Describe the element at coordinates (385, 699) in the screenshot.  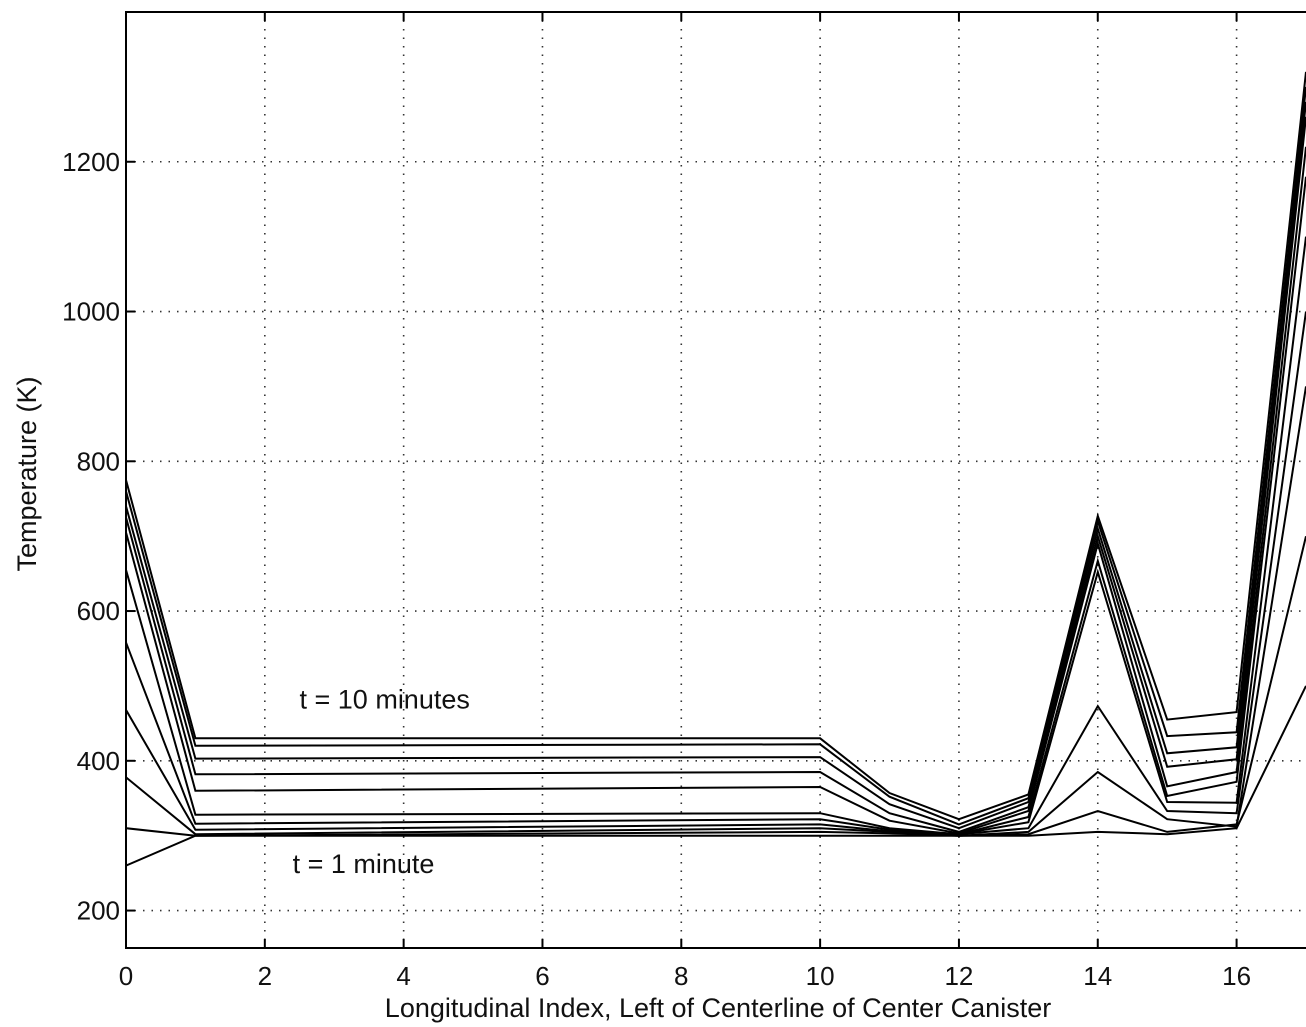
I see `annotation-t-10-minutes: t = 10 minutes` at that location.